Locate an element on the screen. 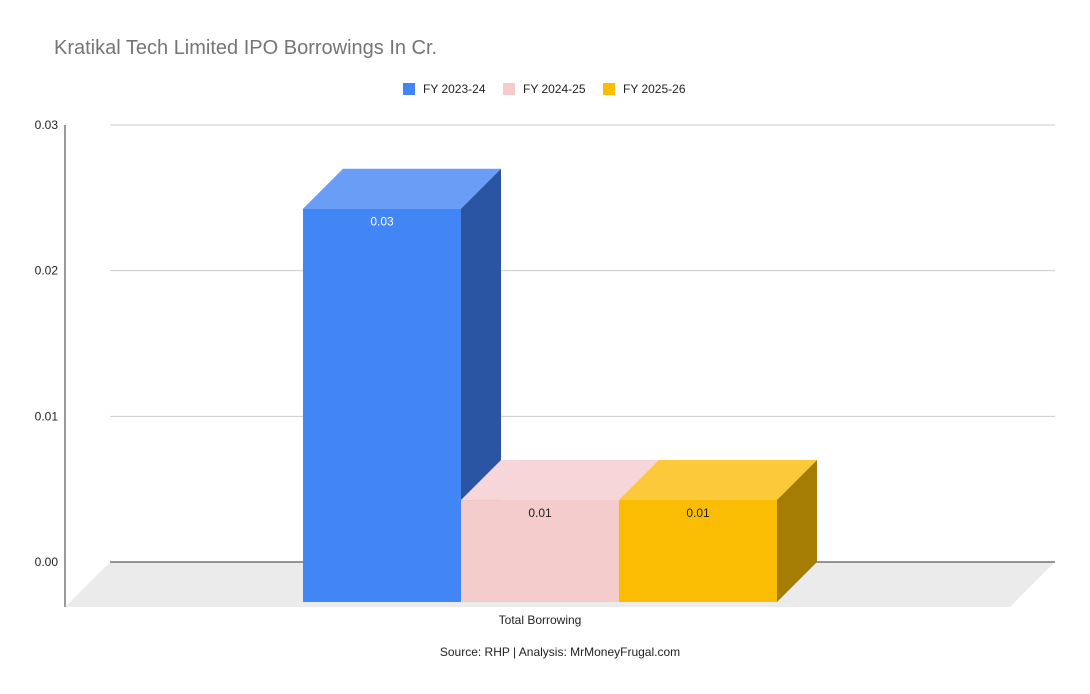 The height and width of the screenshot is (694, 1090). y-tick-label: 0.02 is located at coordinates (47, 271).